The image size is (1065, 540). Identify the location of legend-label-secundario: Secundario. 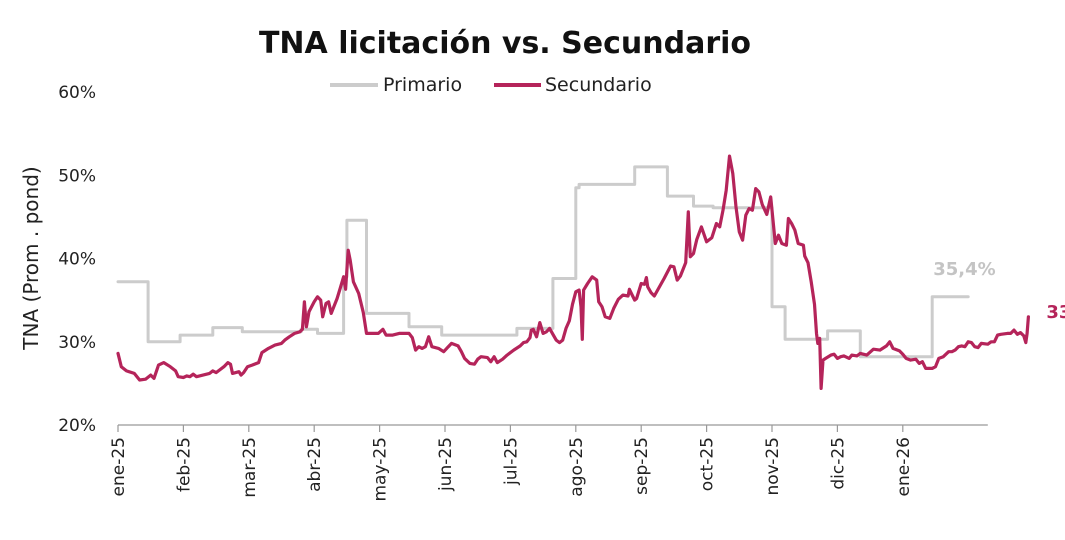
(598, 85).